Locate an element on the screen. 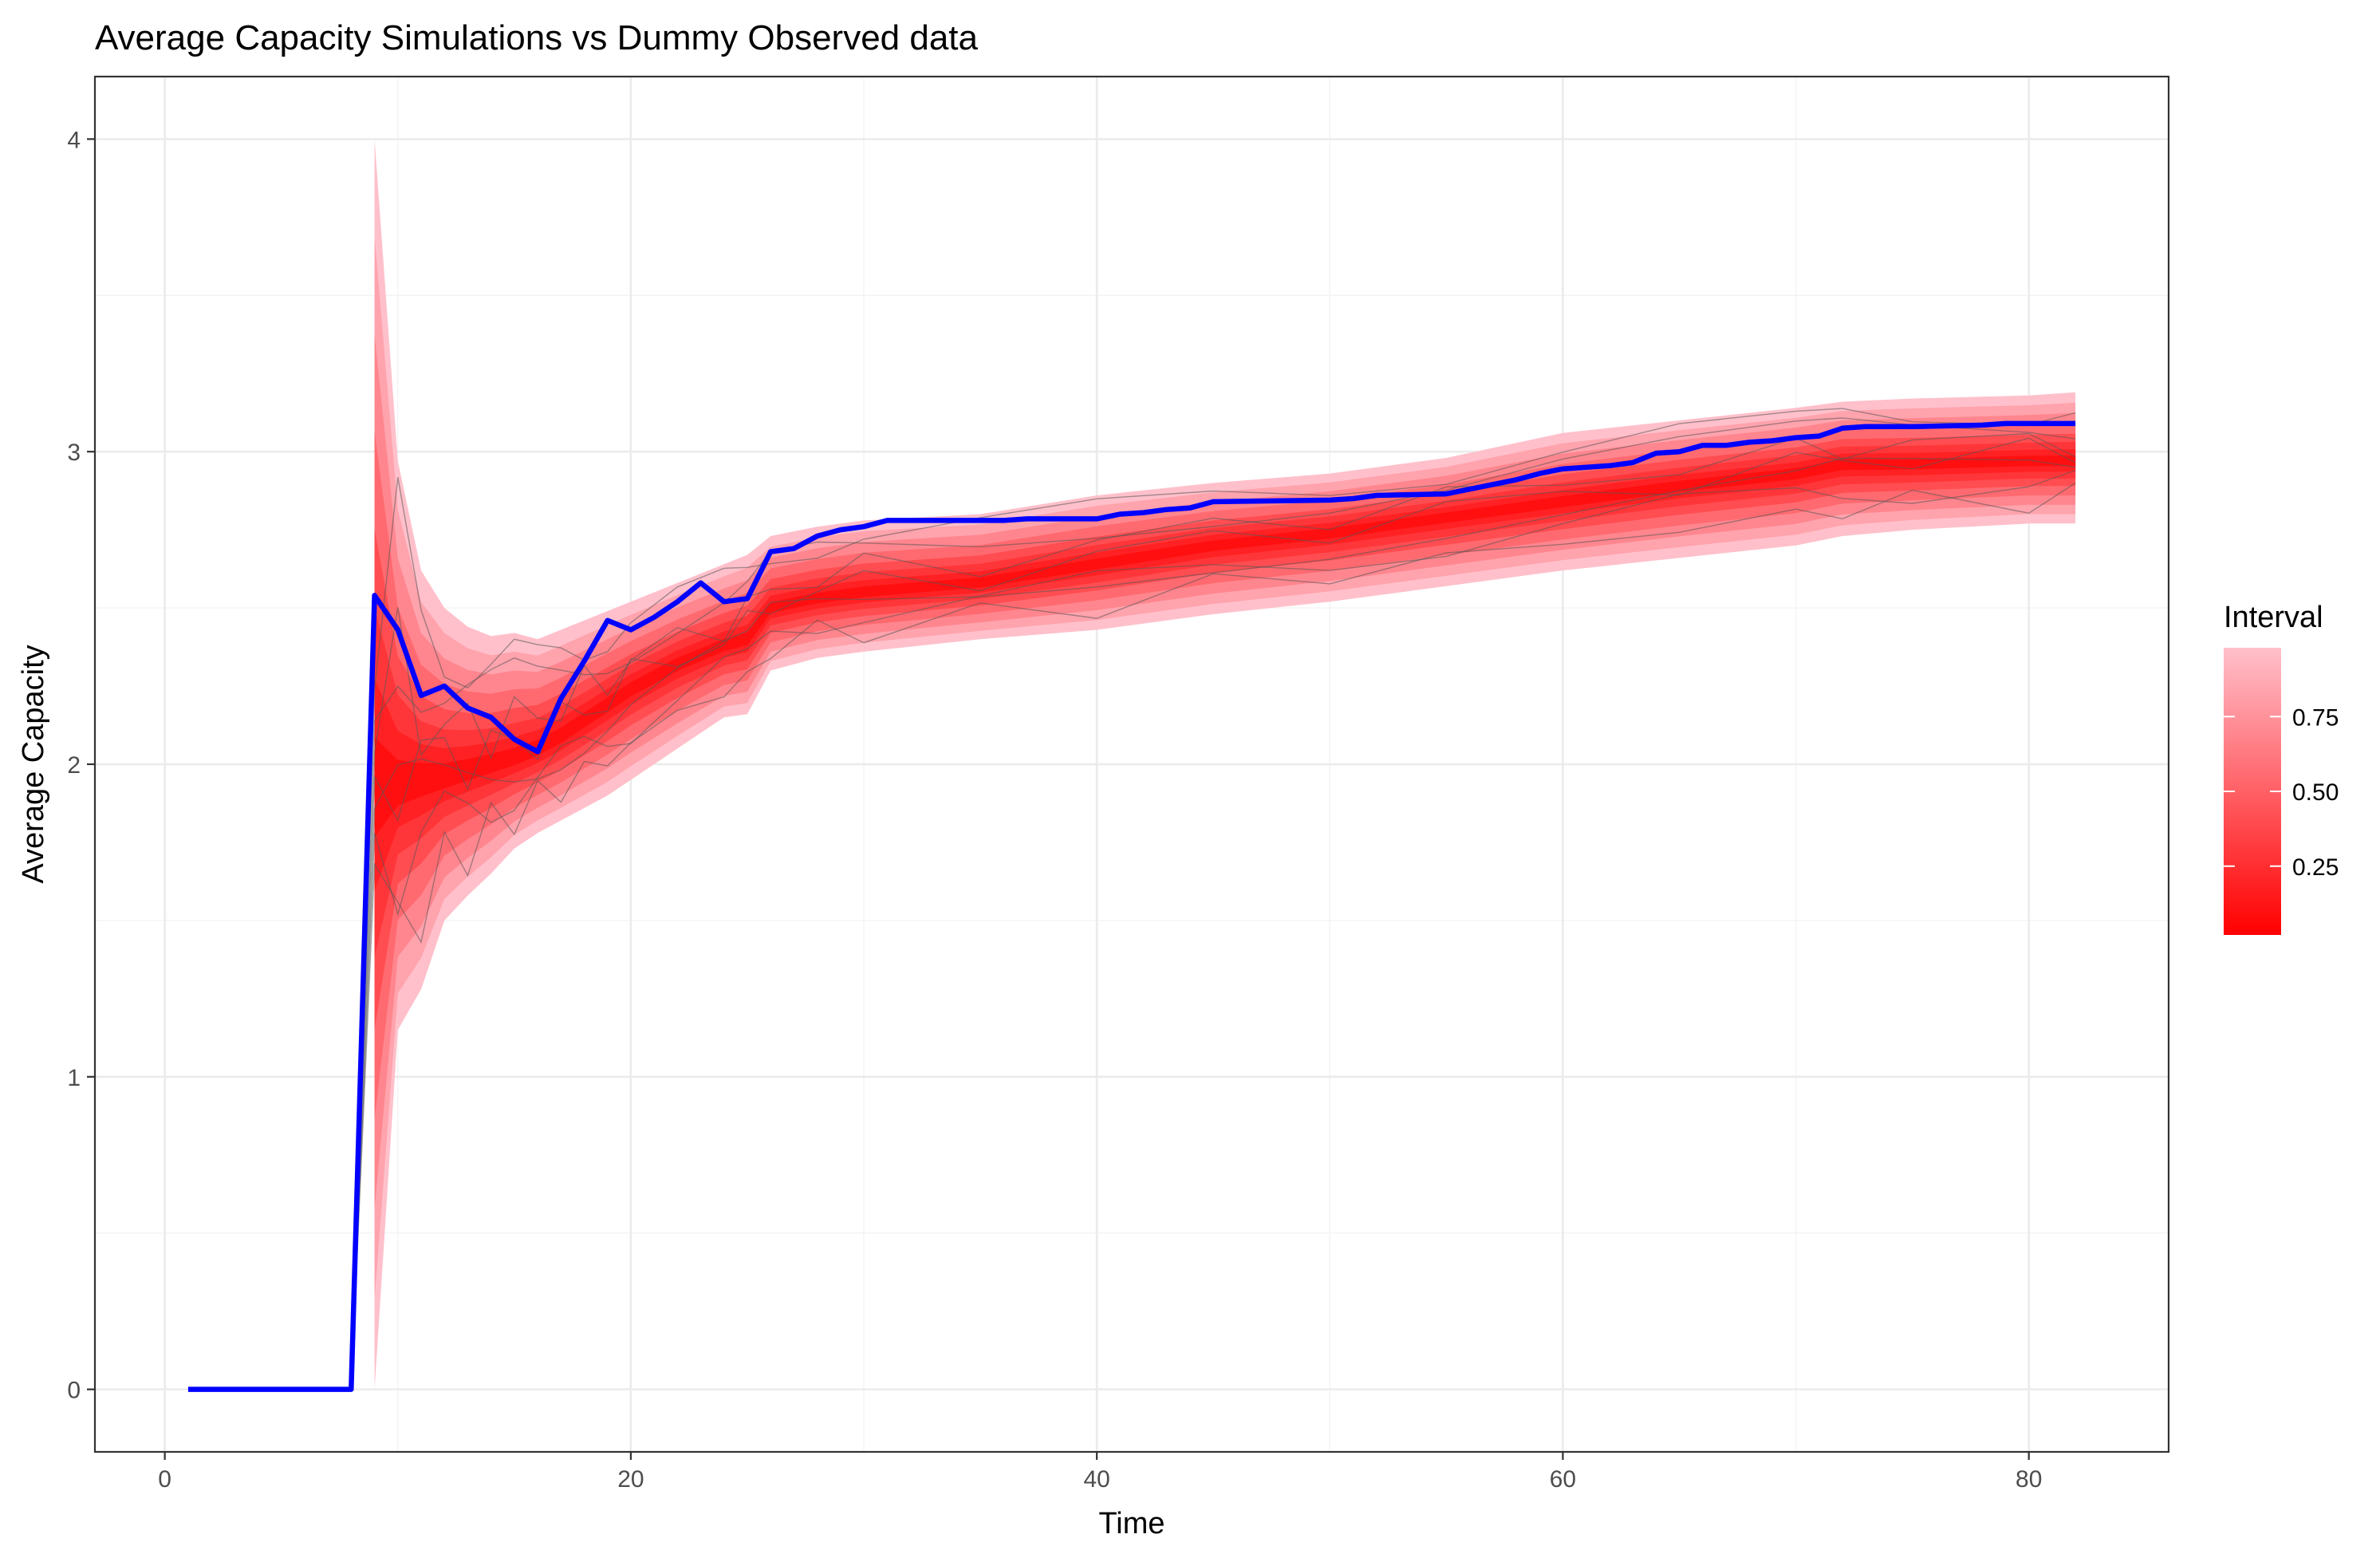  x-tick-label: 40 is located at coordinates (1096, 1480).